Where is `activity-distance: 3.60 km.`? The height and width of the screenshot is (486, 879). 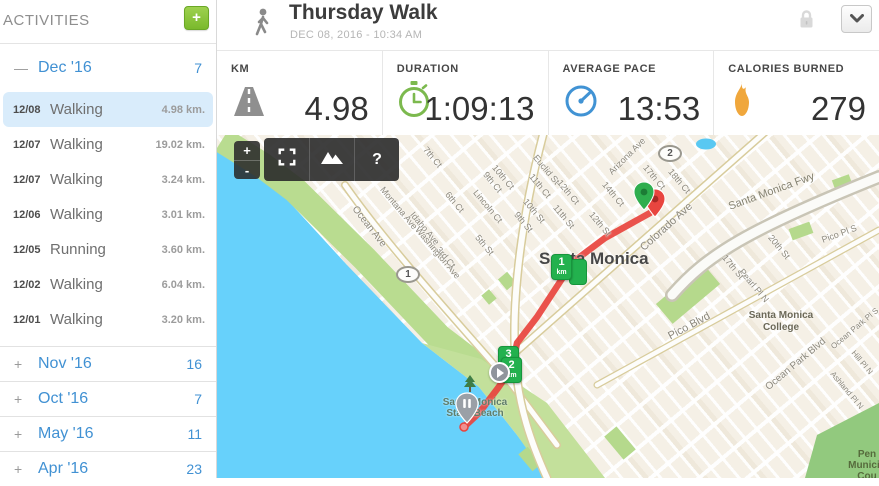 activity-distance: 3.60 km. is located at coordinates (183, 249).